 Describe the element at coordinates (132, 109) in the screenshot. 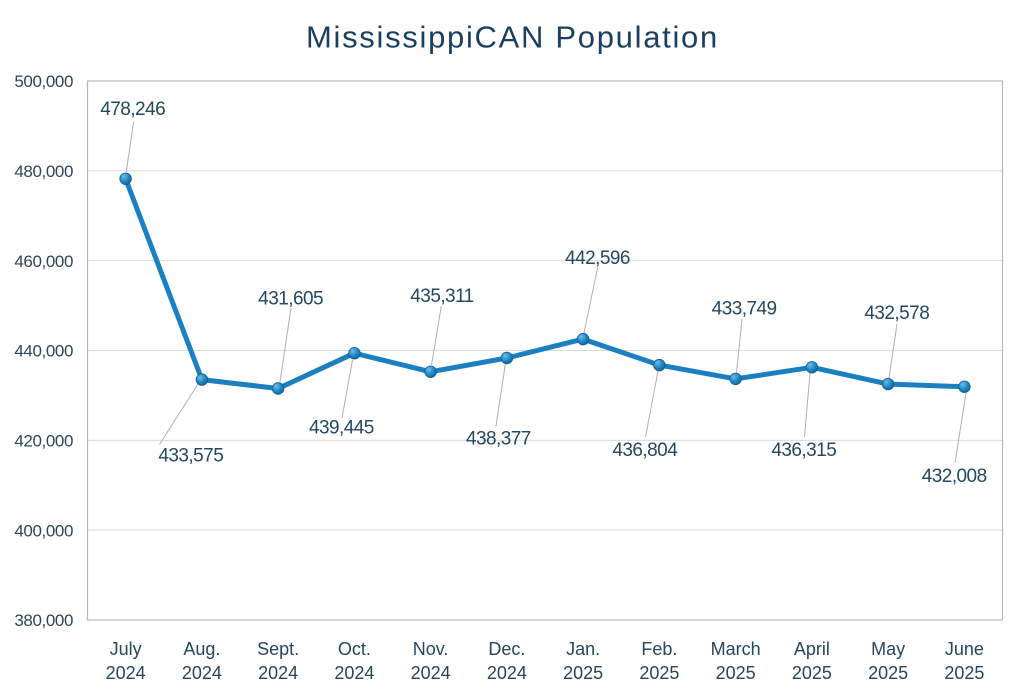

I see `svg-text: 478,246` at that location.